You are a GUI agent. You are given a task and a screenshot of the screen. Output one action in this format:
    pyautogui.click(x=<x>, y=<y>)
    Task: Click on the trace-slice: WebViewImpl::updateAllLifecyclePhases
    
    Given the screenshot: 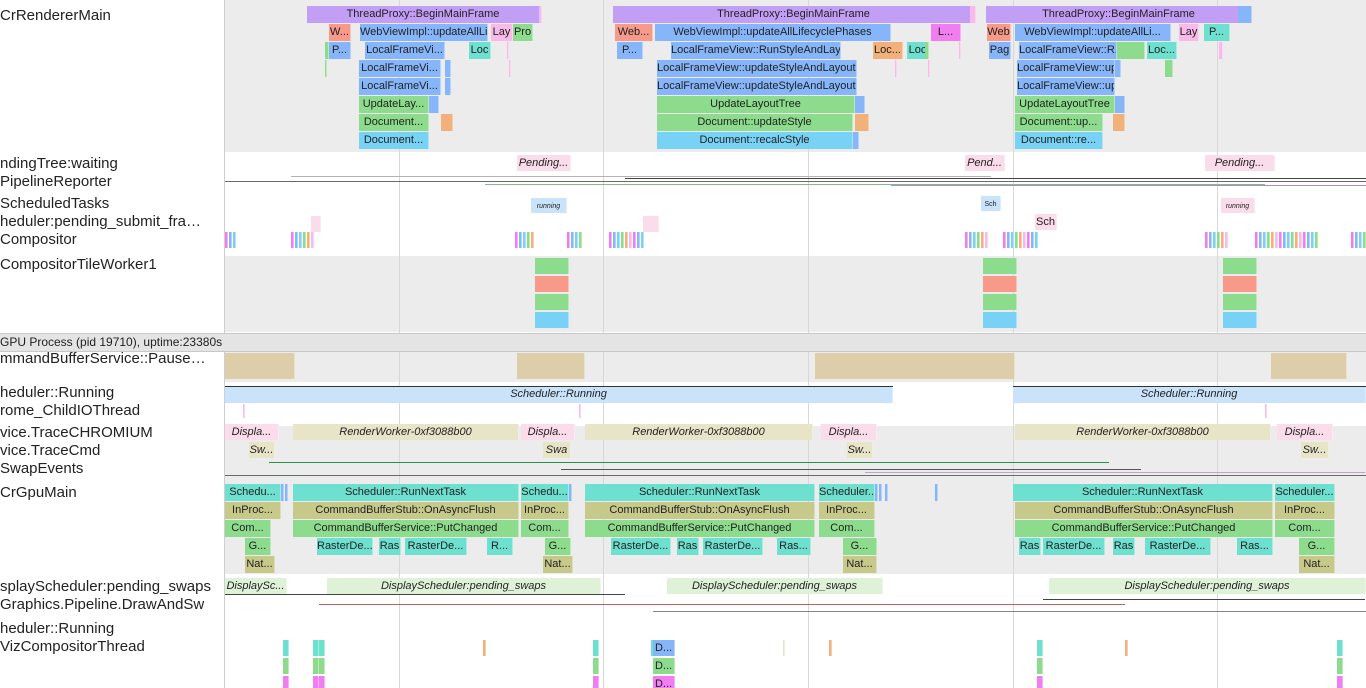 What is the action you would take?
    pyautogui.click(x=773, y=32)
    